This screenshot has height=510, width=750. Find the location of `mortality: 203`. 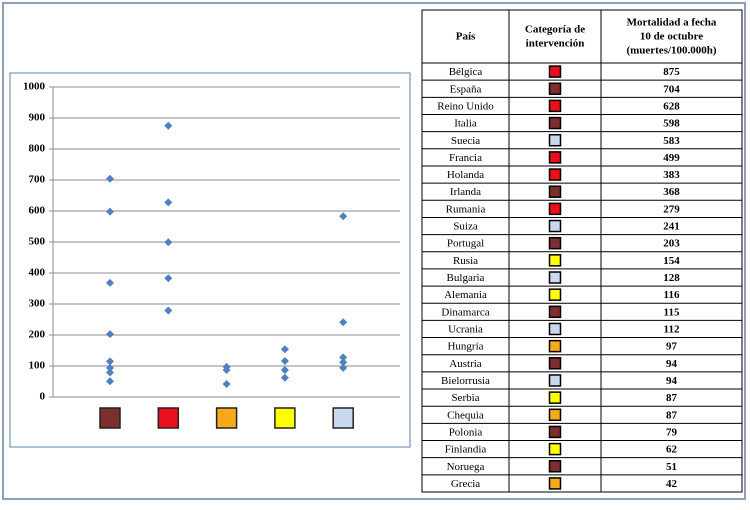

mortality: 203 is located at coordinates (671, 244).